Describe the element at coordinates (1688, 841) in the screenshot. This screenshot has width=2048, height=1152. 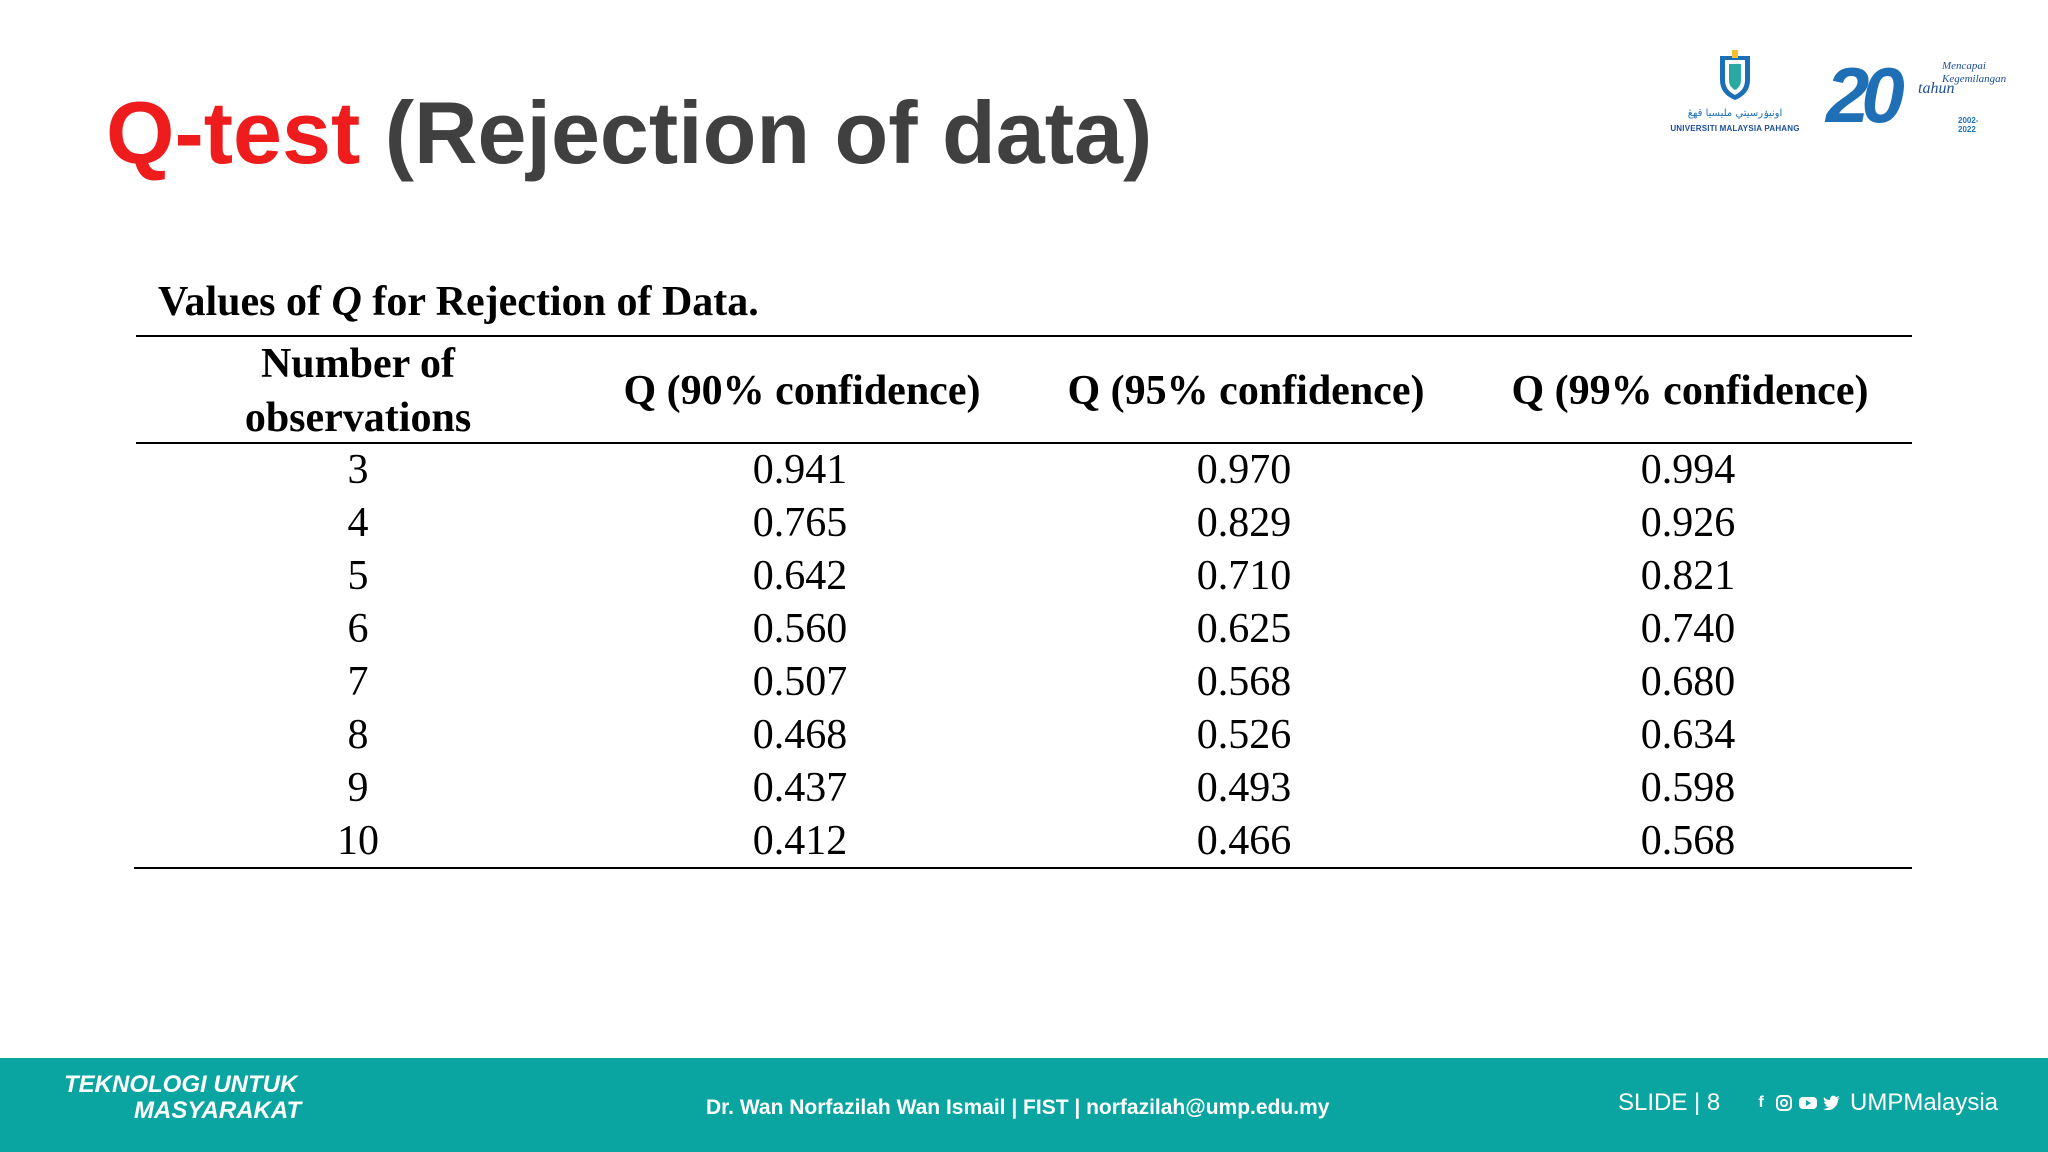
I see `cell-q99: 0.568` at that location.